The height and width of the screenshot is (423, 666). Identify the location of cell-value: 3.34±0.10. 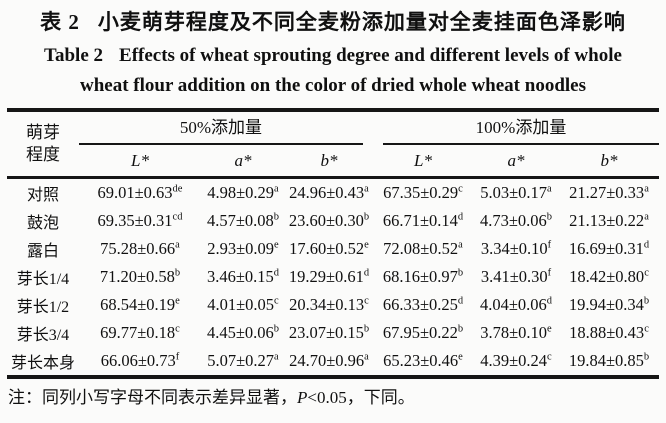
(514, 248).